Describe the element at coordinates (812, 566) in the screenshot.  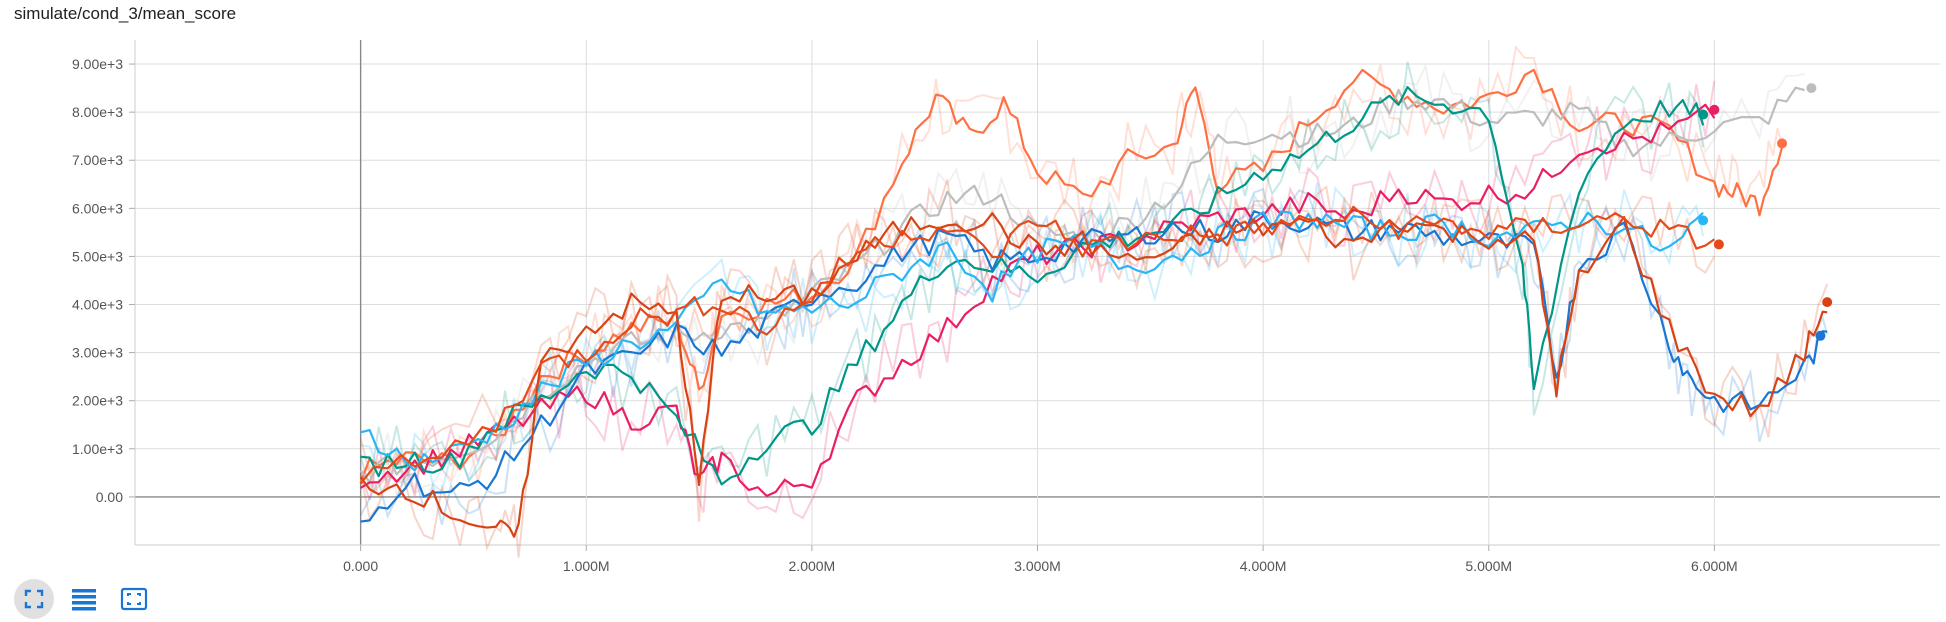
I see `x-tick-label: 2.000M` at that location.